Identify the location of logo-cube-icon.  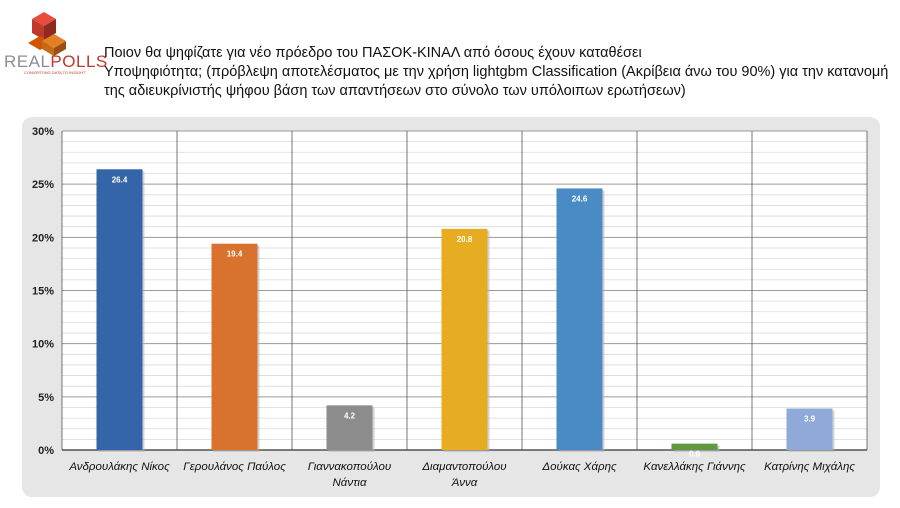
(47, 34).